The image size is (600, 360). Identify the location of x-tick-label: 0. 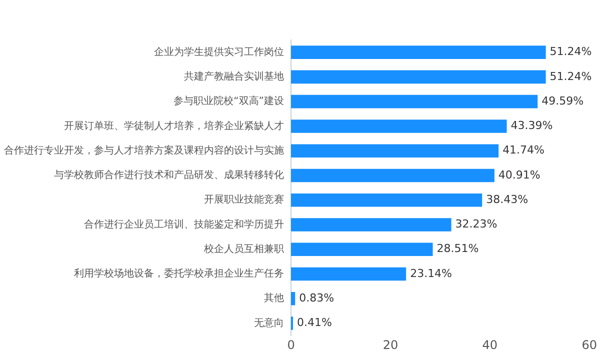
(291, 345).